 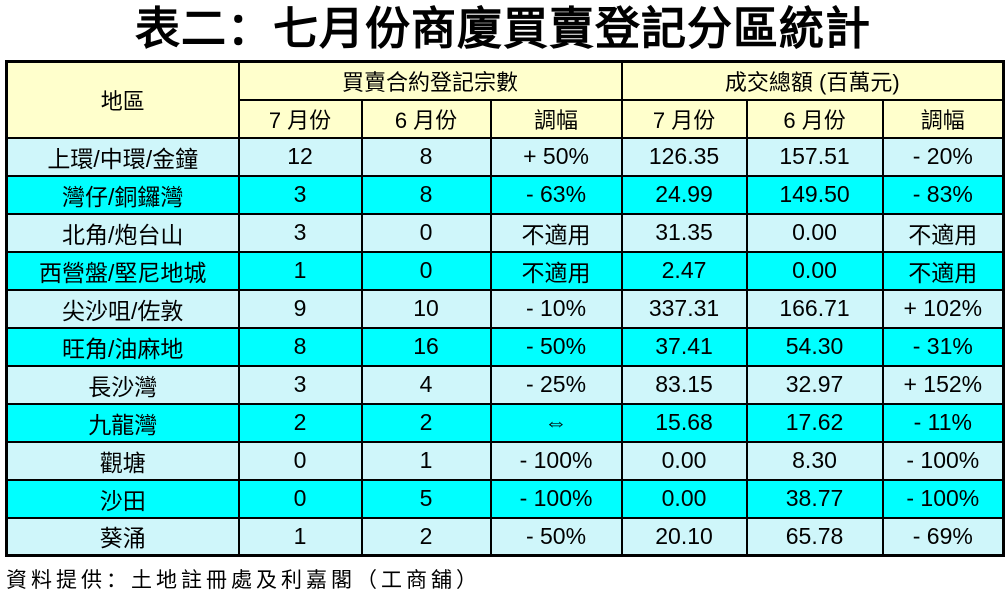 I want to click on value-cell: 32.97, so click(x=814, y=384).